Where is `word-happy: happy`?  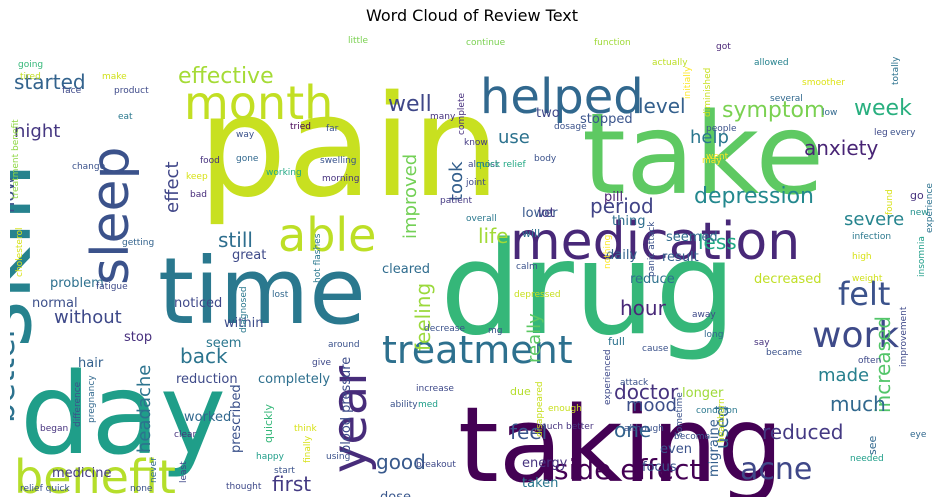
word-happy: happy is located at coordinates (270, 457).